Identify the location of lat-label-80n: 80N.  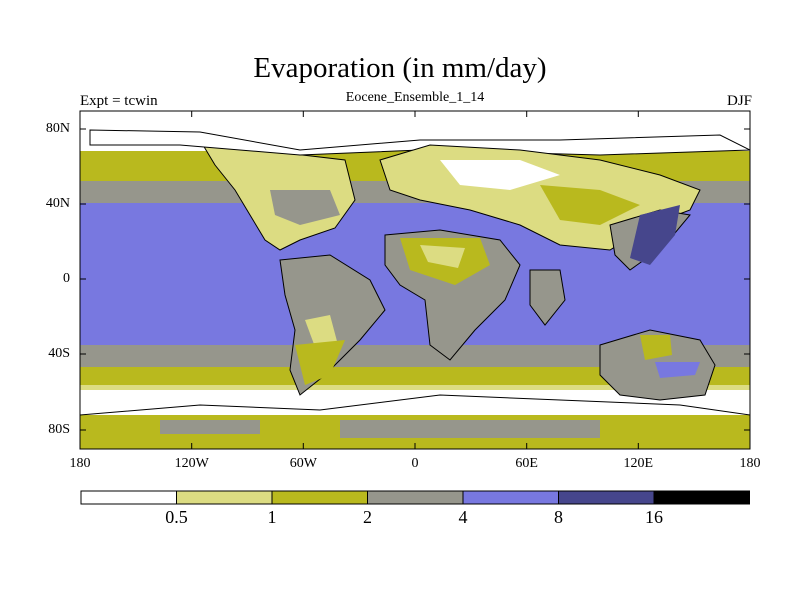
(57, 128).